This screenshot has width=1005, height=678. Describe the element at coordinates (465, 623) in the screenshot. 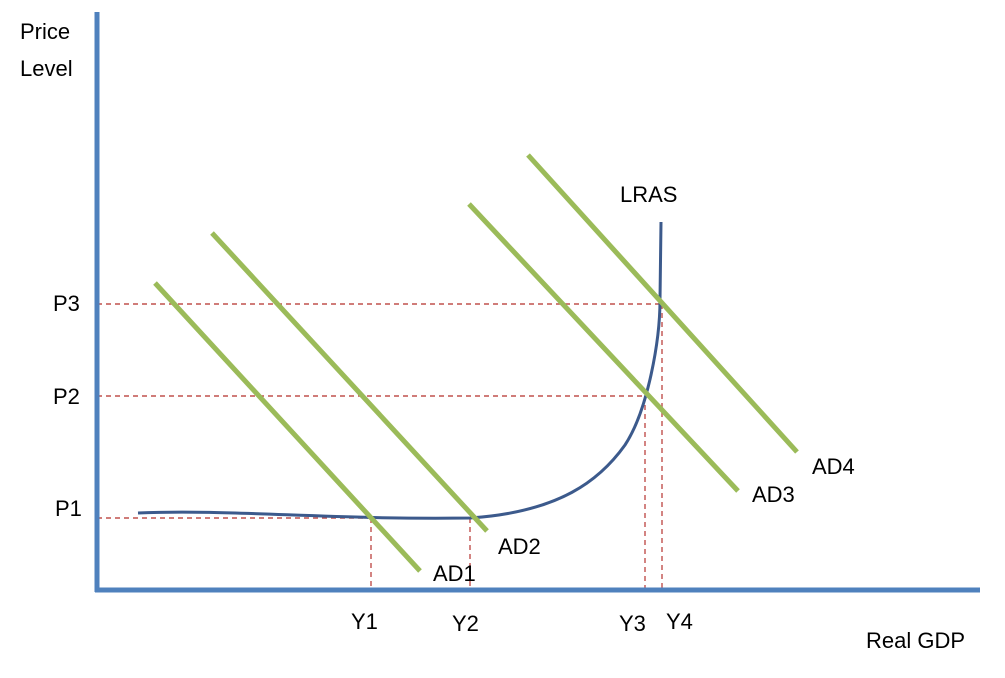

I see `output-label-y2: Y2` at that location.